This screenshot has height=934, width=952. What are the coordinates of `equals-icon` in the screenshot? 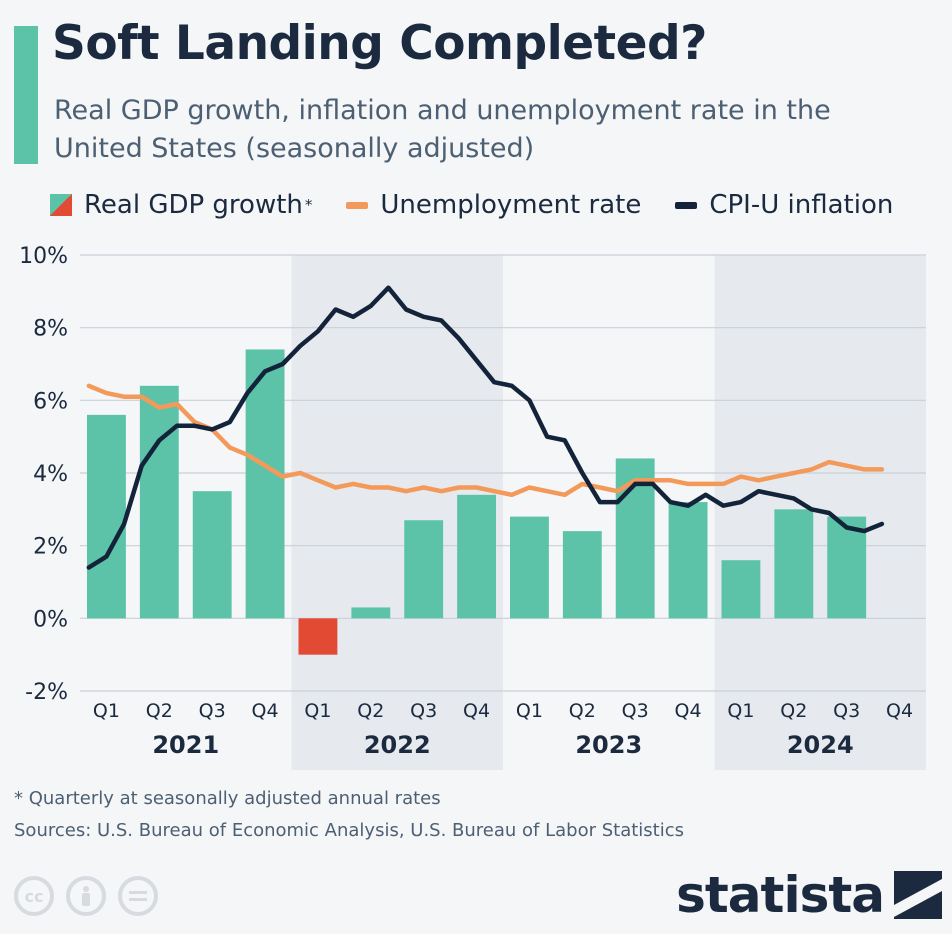 It's located at (138, 896).